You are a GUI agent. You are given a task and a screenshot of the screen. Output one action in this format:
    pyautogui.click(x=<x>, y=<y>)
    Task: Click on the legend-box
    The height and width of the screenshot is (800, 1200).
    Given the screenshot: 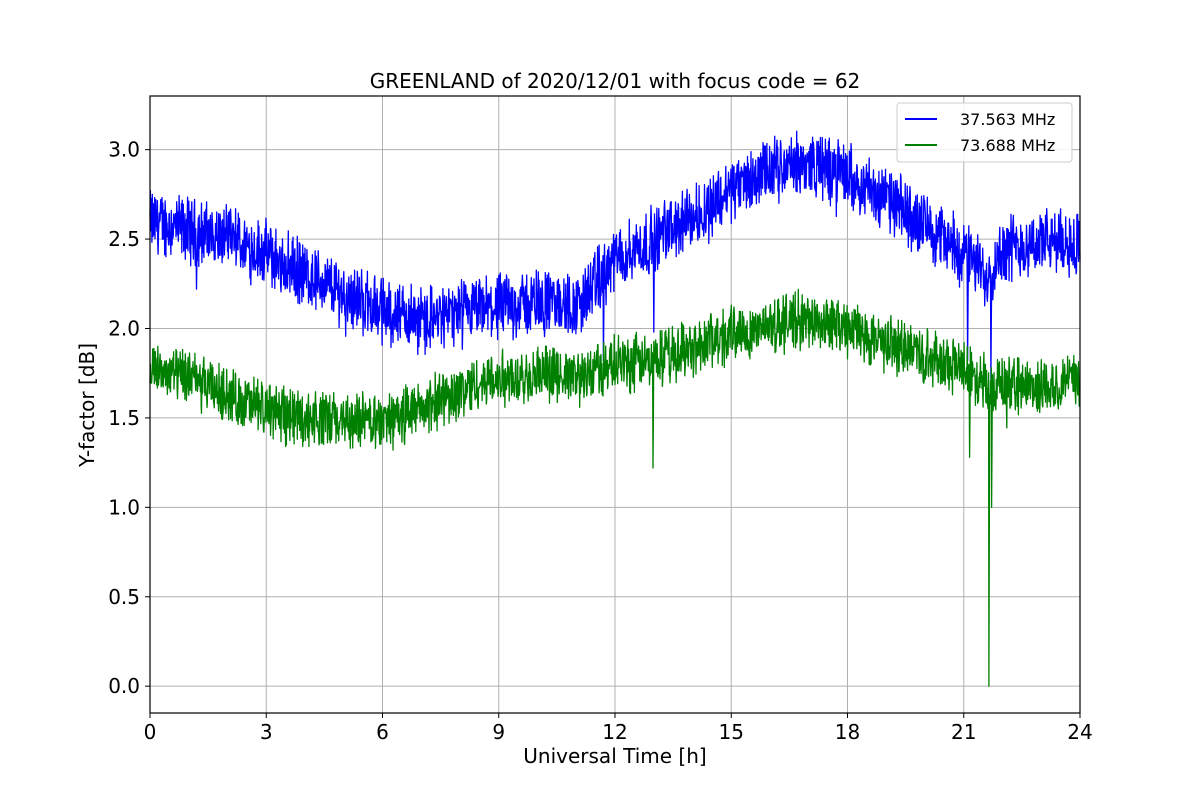 What is the action you would take?
    pyautogui.click(x=984, y=132)
    